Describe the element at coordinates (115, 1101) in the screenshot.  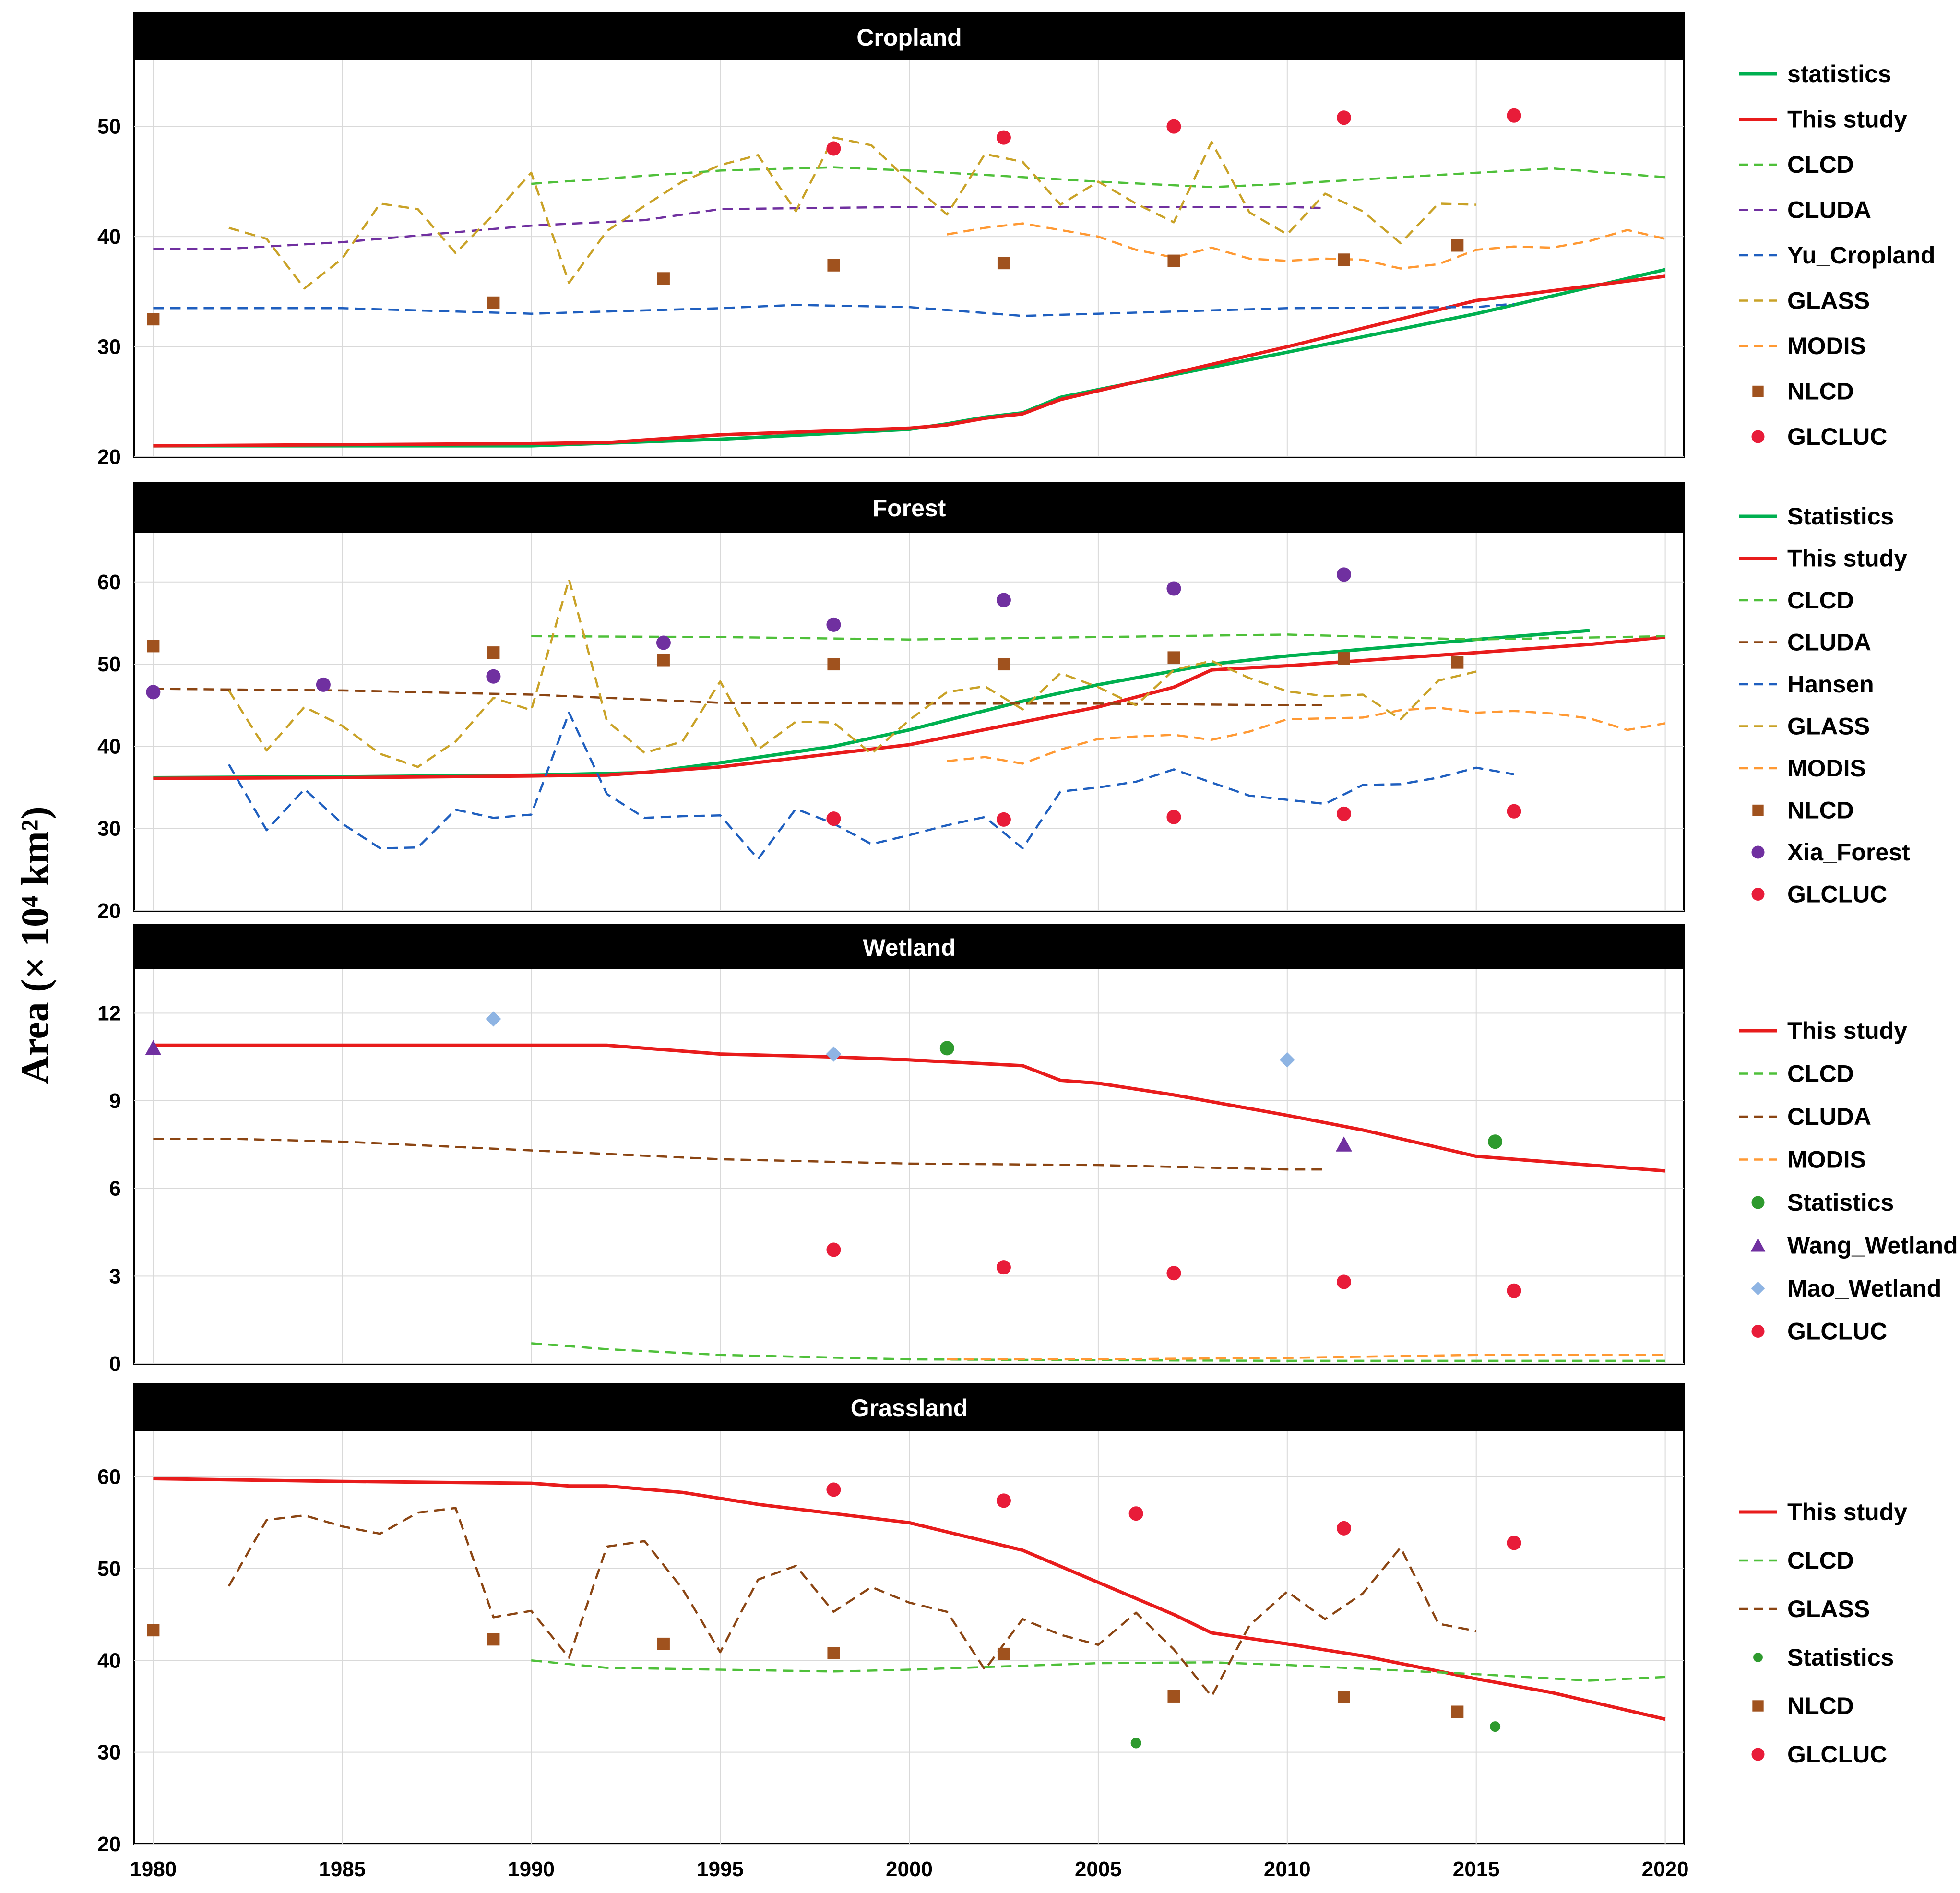
I see `wetland-ytick-9: 9` at that location.